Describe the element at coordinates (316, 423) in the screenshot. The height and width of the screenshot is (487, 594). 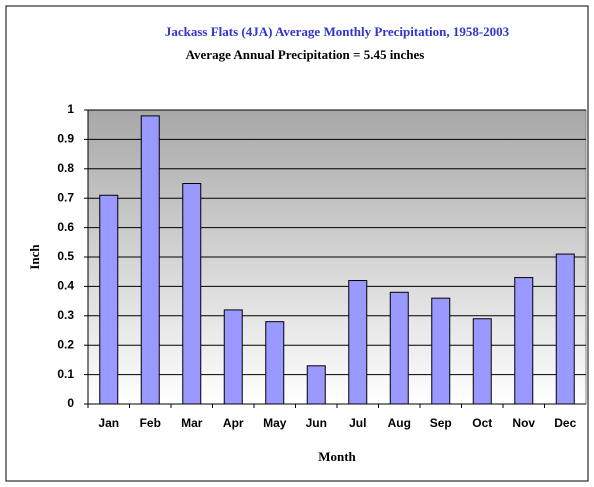
I see `x-tick-label: Jun` at that location.